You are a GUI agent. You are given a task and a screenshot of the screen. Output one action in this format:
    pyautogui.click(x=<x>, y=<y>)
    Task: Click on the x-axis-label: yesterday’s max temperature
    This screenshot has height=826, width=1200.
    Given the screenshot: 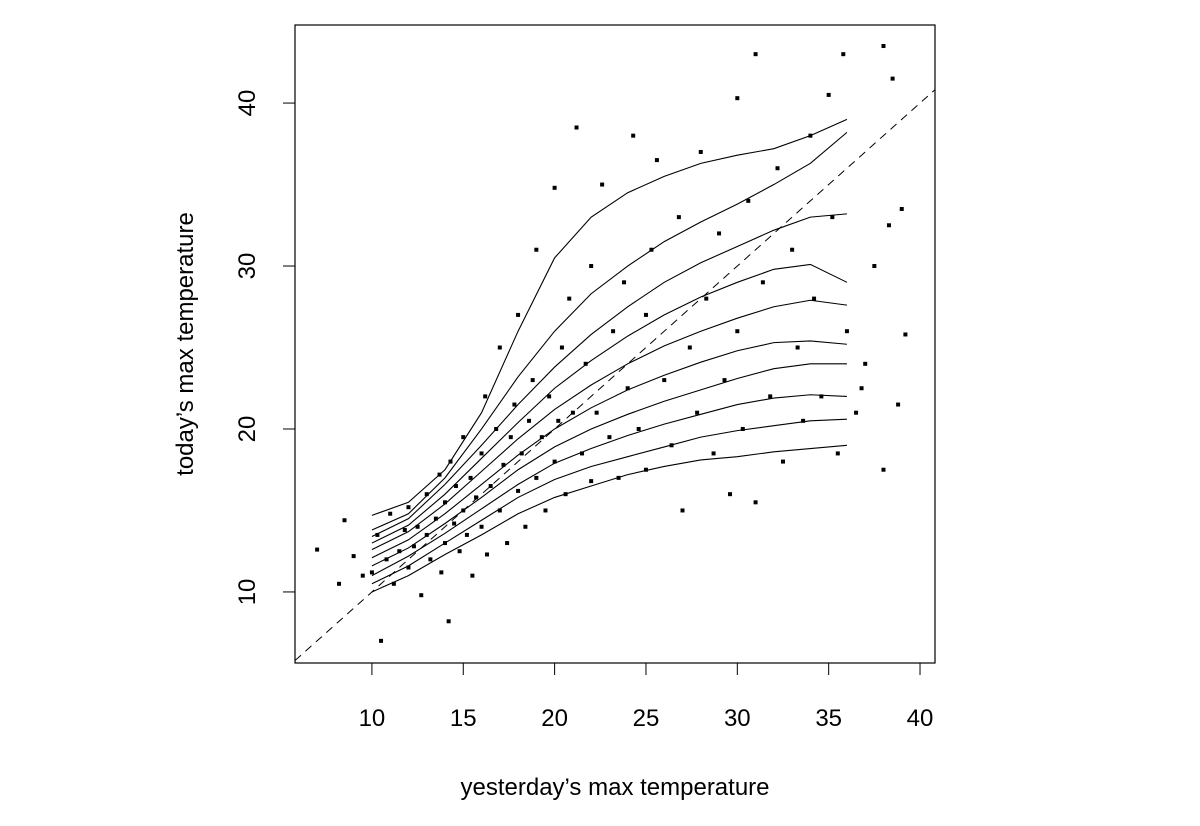 What is the action you would take?
    pyautogui.click(x=614, y=787)
    